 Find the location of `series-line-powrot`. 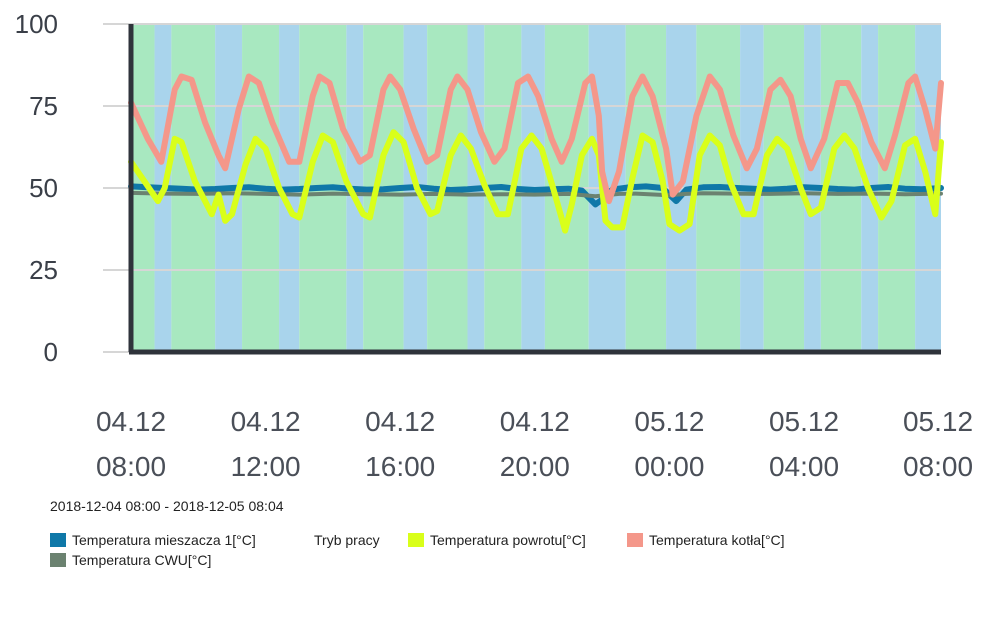

series-line-powrot is located at coordinates (536, 181).